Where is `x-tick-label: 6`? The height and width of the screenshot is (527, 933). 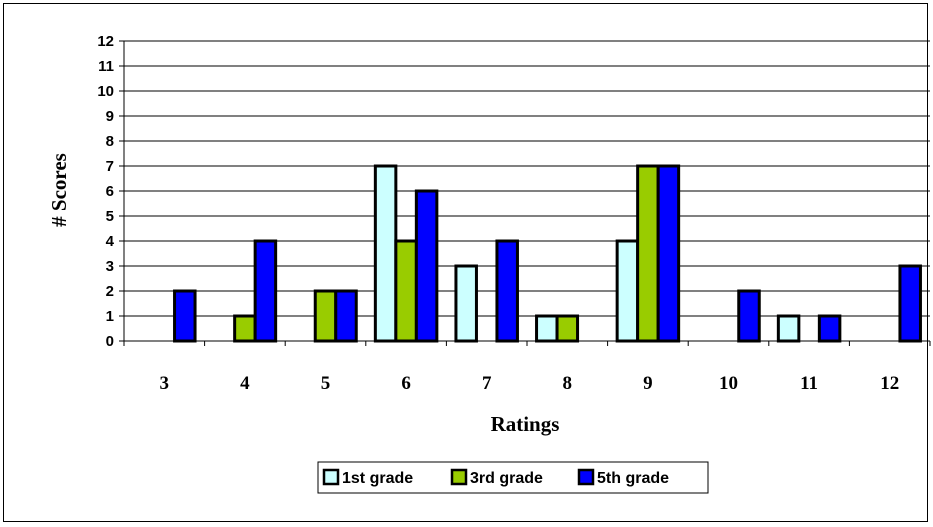 x-tick-label: 6 is located at coordinates (406, 383).